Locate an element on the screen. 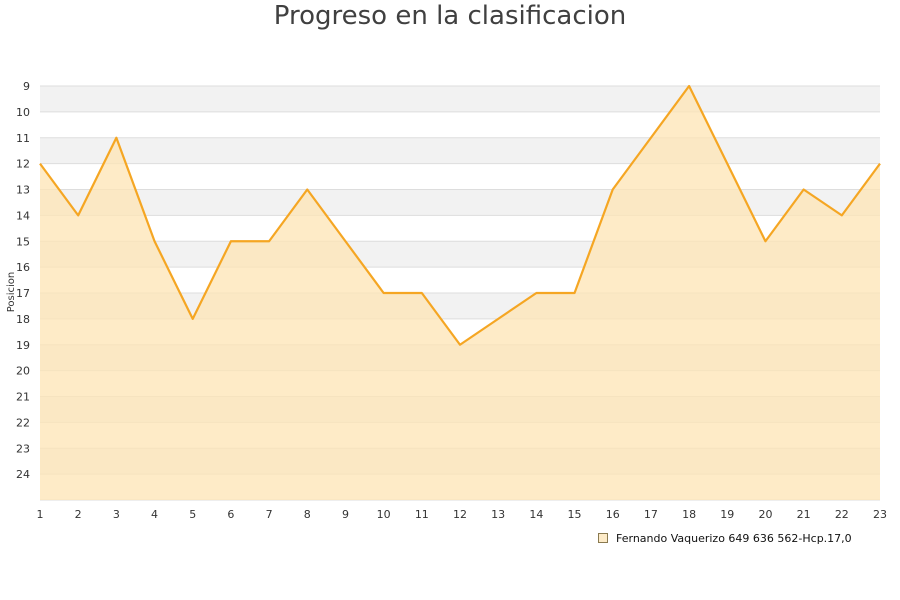 Image resolution: width=900 pixels, height=600 pixels. x-tick-label: 22 is located at coordinates (842, 514).